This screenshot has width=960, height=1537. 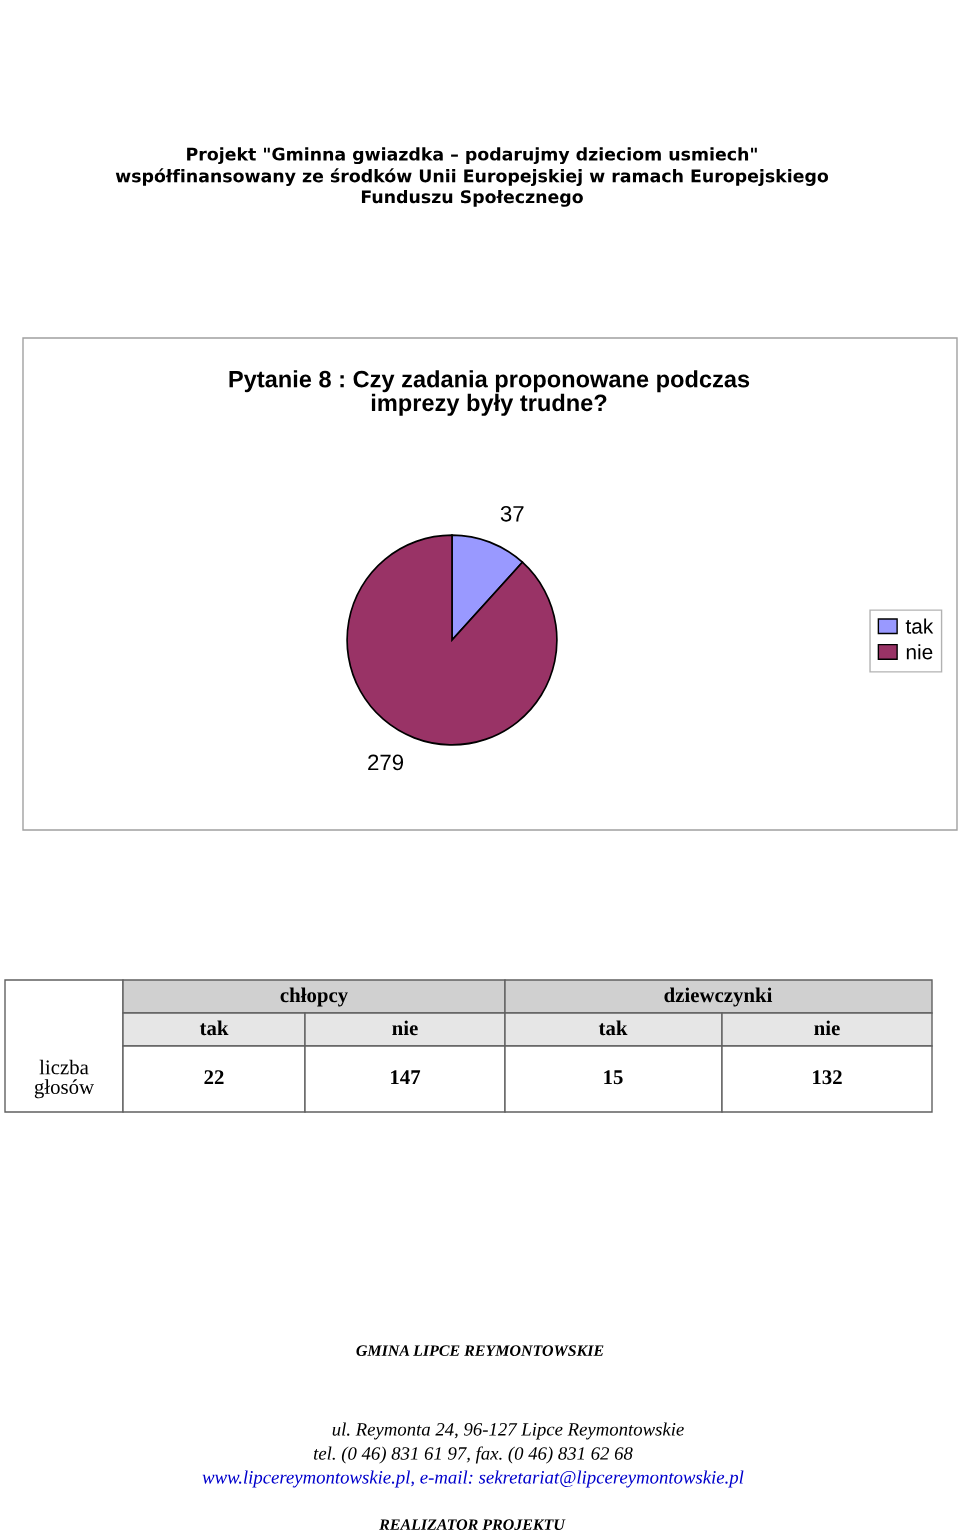 What do you see at coordinates (480, 1351) in the screenshot?
I see `text: GMINA LIPCE REYMONTOWSKIE` at bounding box center [480, 1351].